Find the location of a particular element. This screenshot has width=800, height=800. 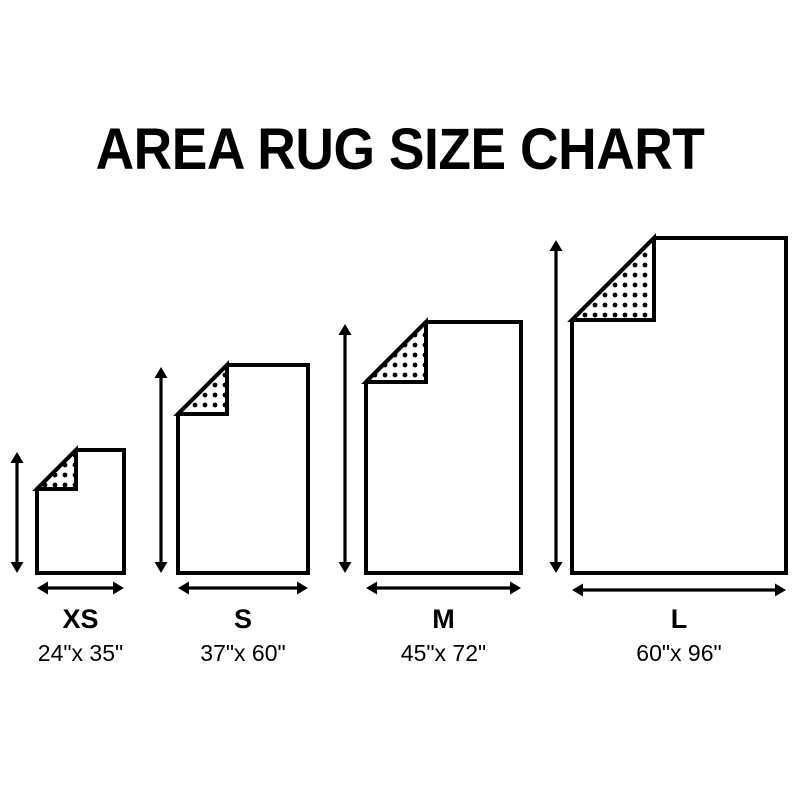

rug-outline is located at coordinates (80, 511).